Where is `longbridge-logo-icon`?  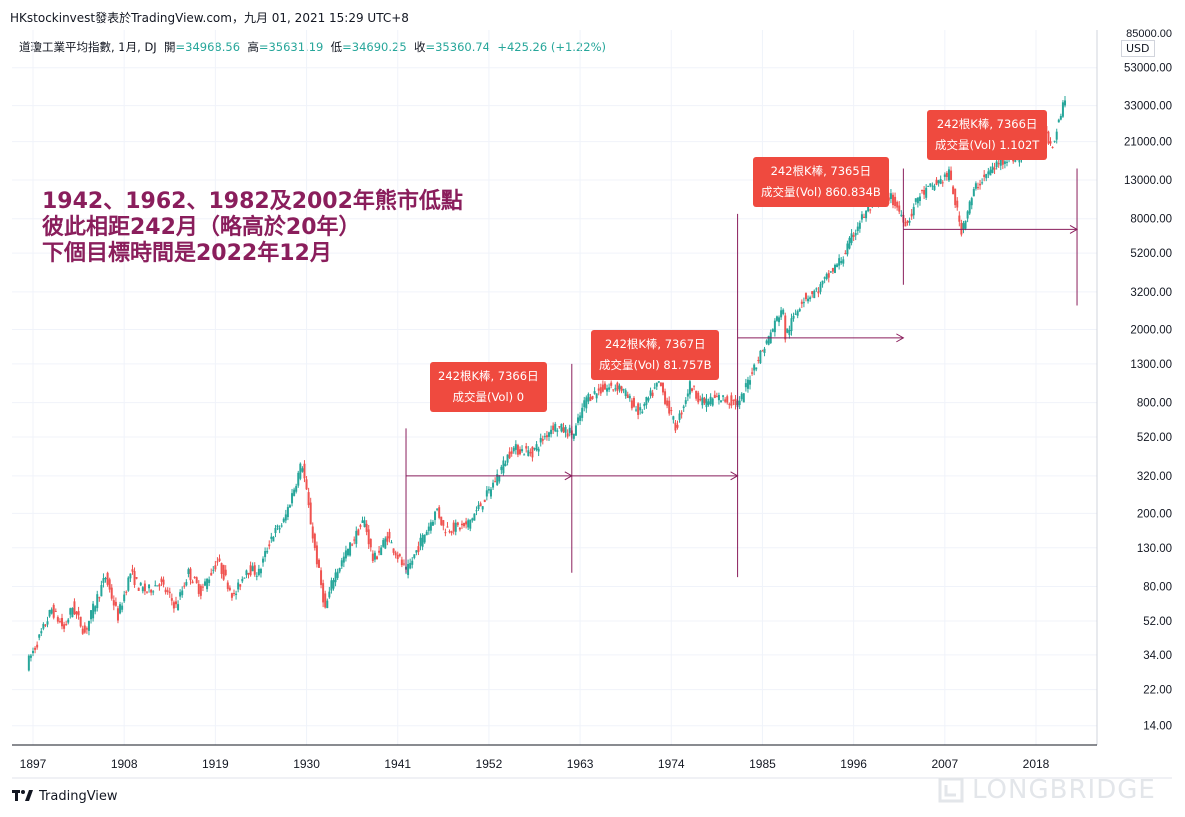
longbridge-logo-icon is located at coordinates (951, 790).